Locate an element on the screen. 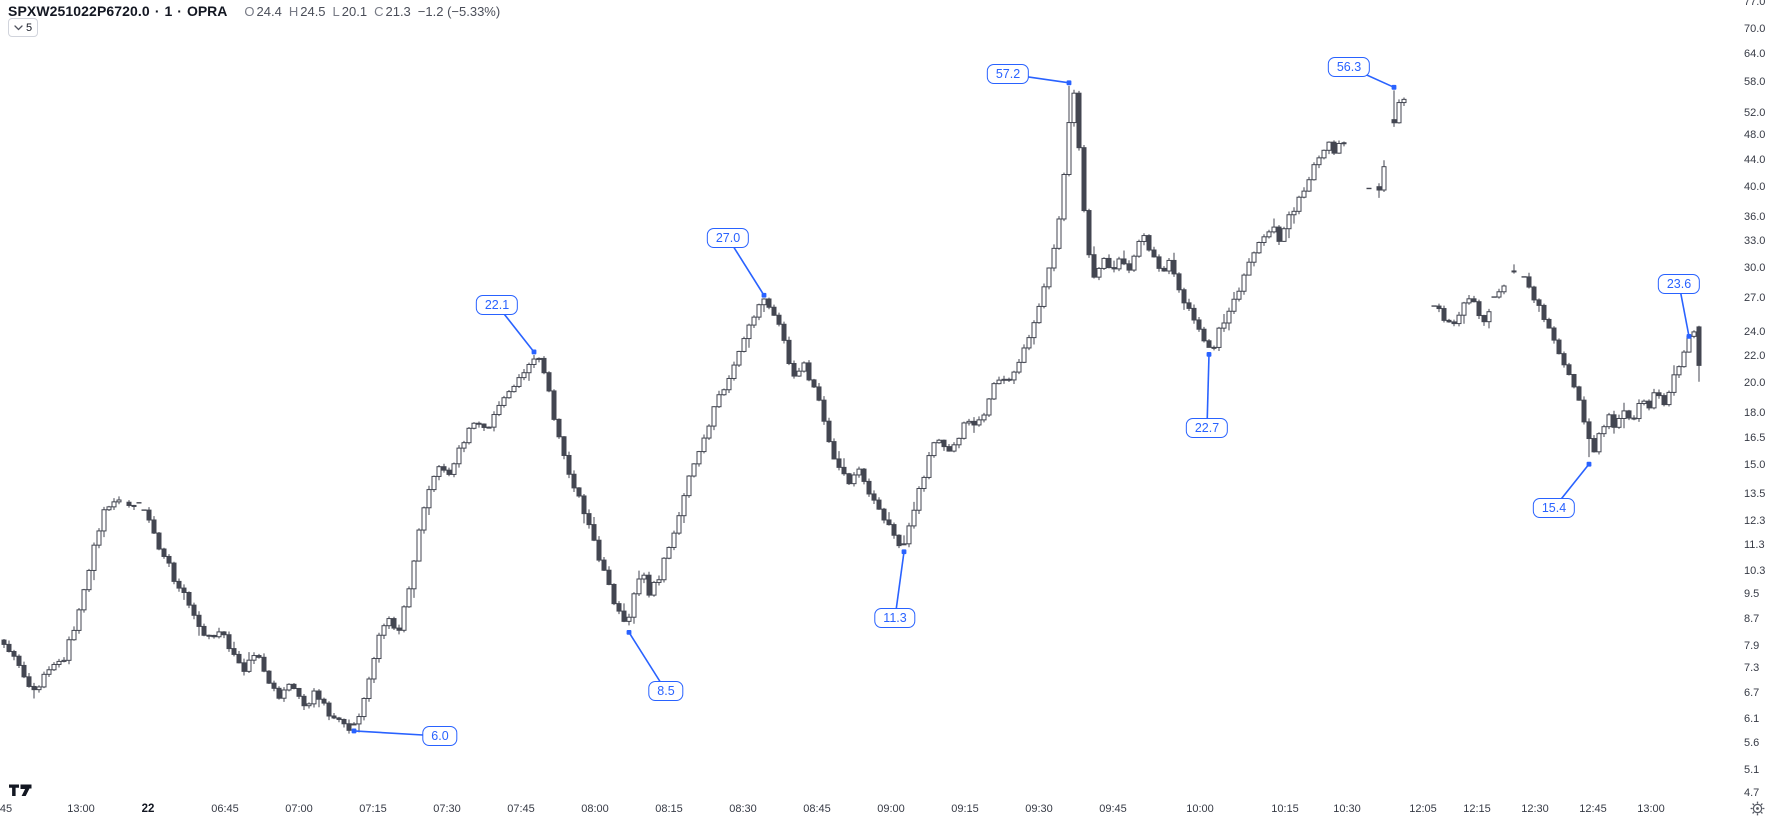  symbol-title: SPXW251022P6720.0 is located at coordinates (79, 11).